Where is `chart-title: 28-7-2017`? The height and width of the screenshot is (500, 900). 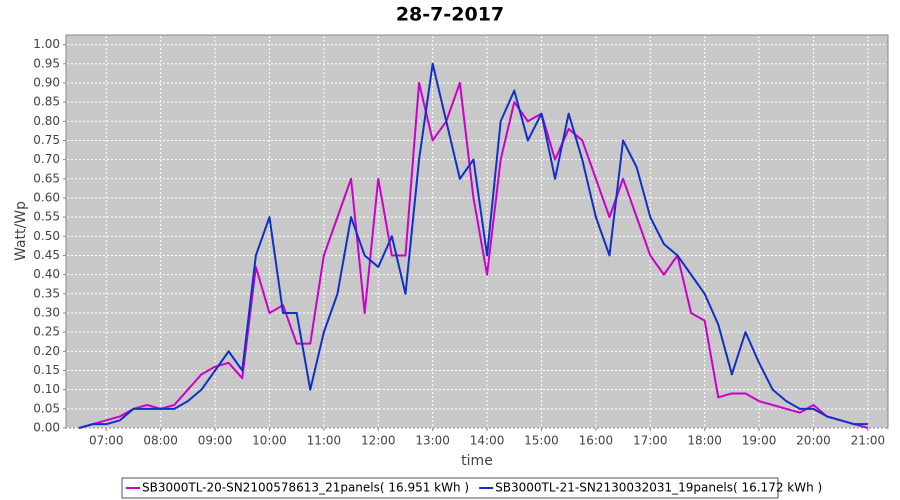
chart-title: 28-7-2017 is located at coordinates (450, 15).